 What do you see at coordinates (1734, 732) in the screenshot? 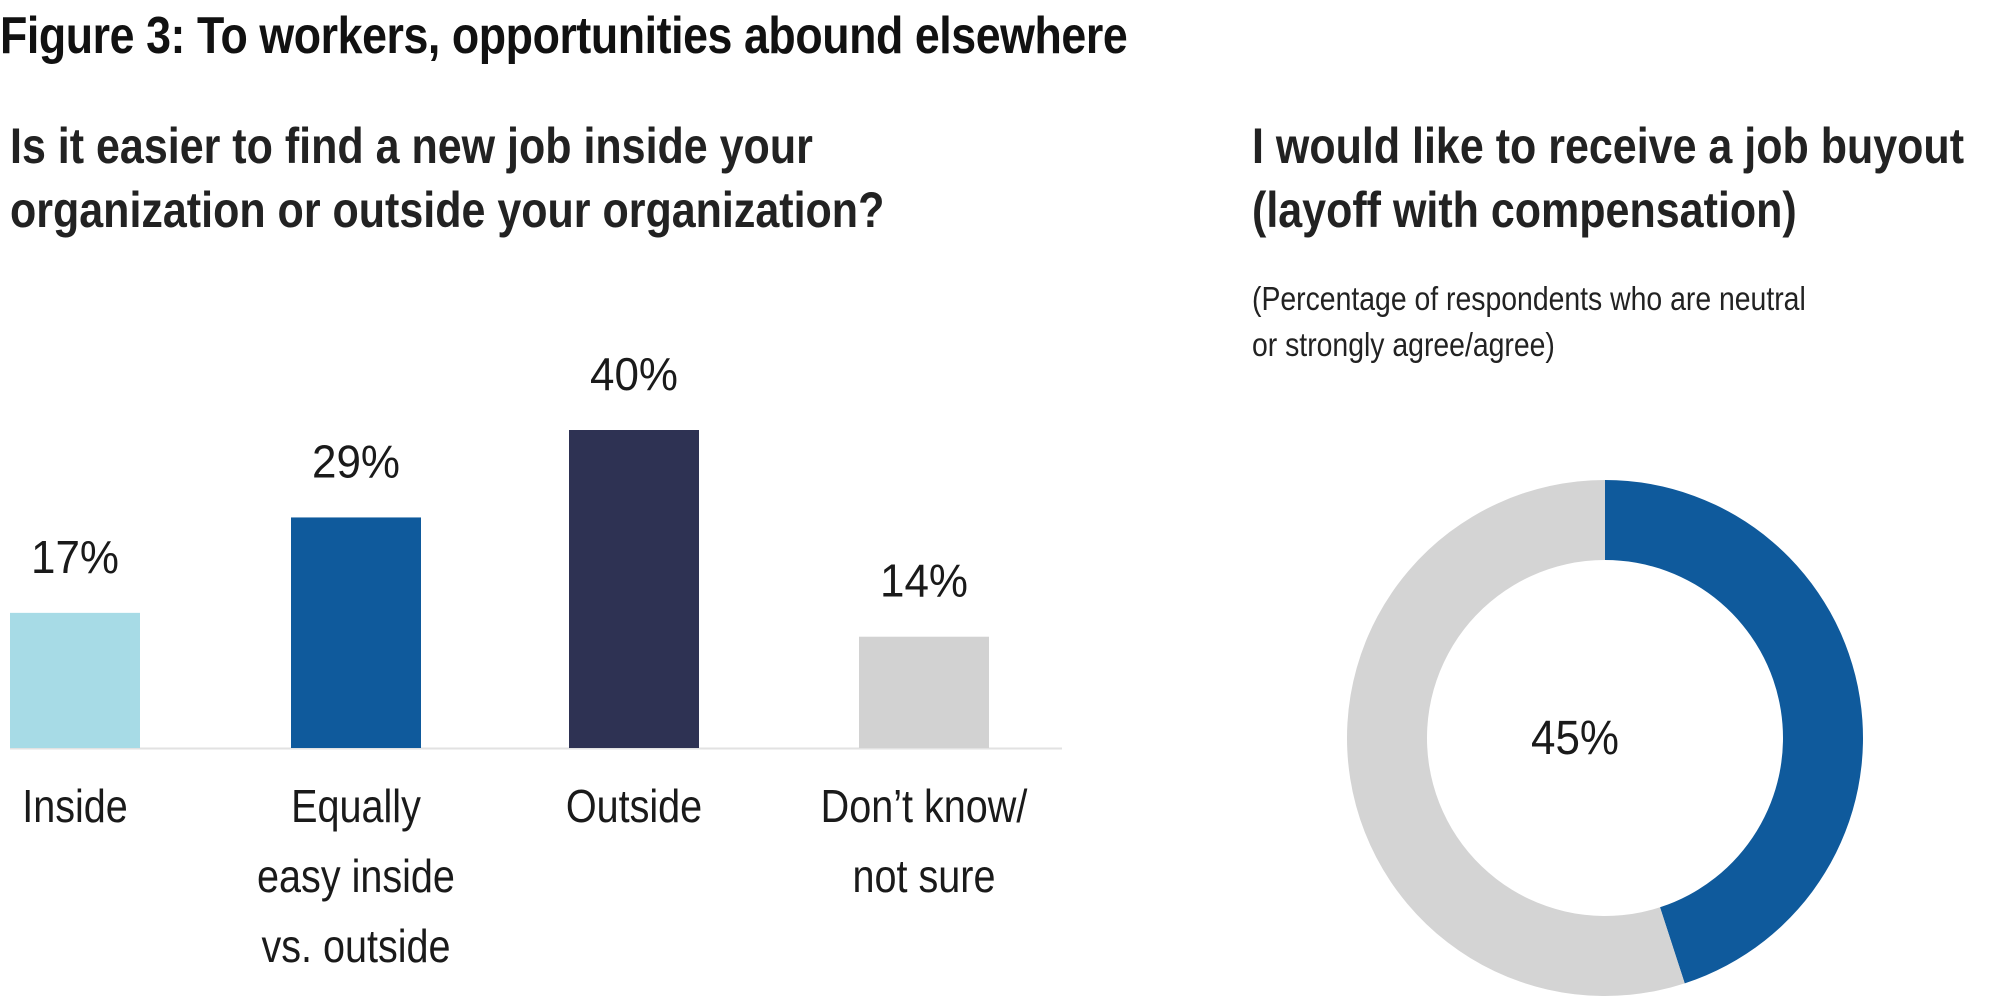
I see `donut-segment-highlight` at bounding box center [1734, 732].